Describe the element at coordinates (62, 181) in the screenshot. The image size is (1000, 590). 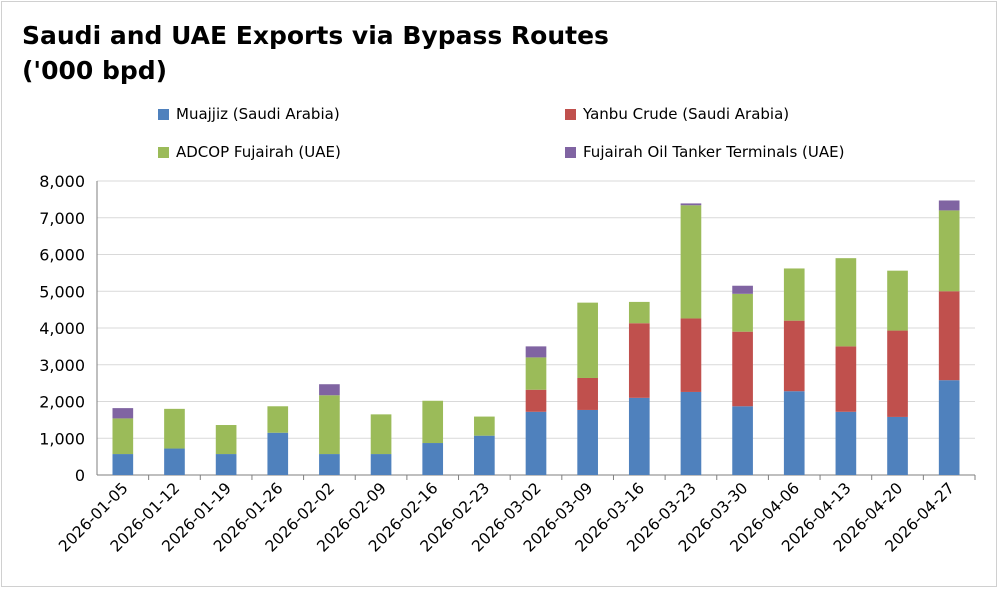
I see `y-tick-label: 8,000` at that location.